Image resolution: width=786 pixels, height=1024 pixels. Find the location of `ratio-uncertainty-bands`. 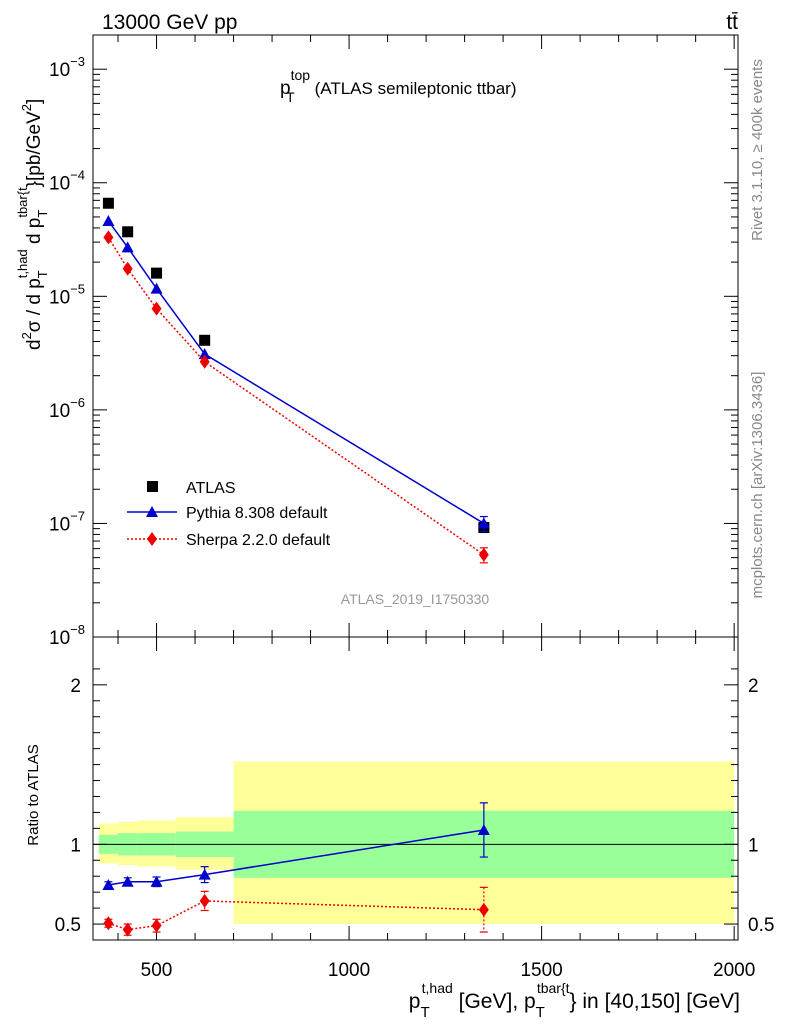

ratio-uncertainty-bands is located at coordinates (416, 843).